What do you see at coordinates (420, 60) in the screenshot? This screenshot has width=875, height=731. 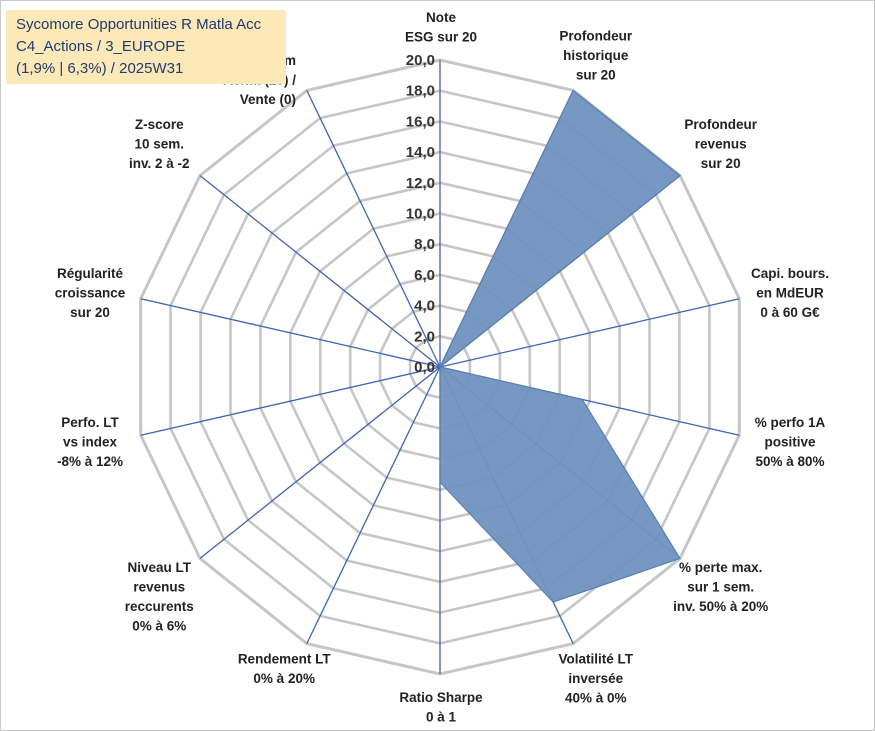 I see `tick-label-10: 20,0` at bounding box center [420, 60].